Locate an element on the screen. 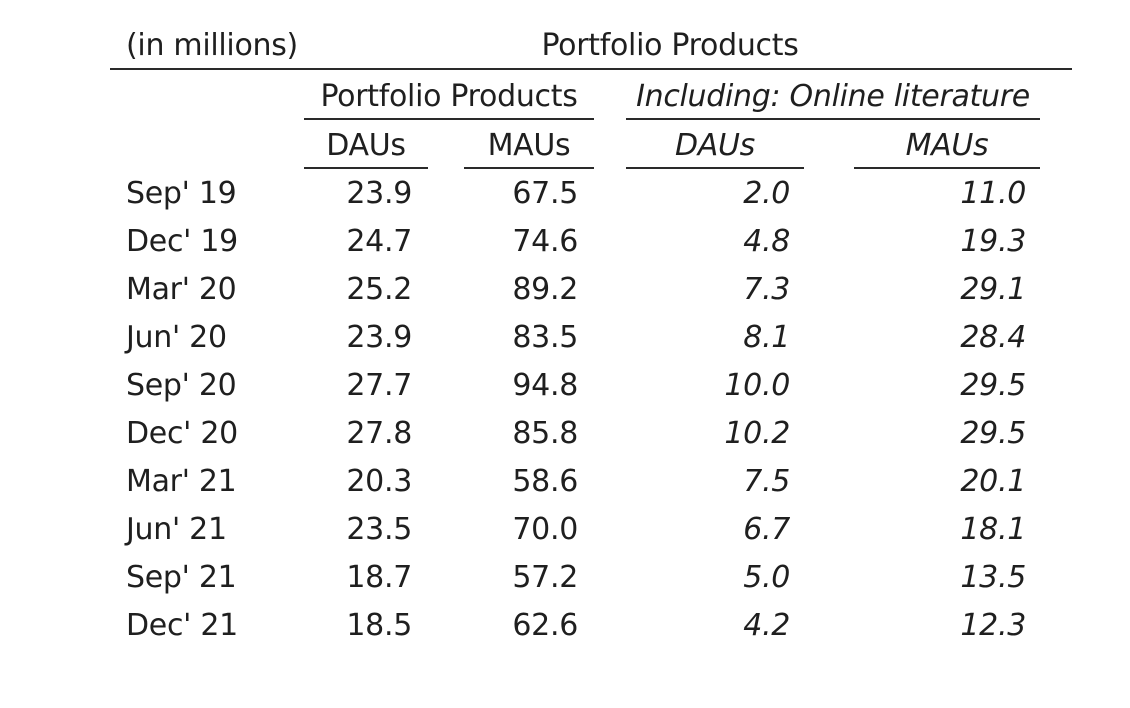 This screenshot has width=1130, height=708. cell-pp-maus: 58.6 is located at coordinates (545, 481).